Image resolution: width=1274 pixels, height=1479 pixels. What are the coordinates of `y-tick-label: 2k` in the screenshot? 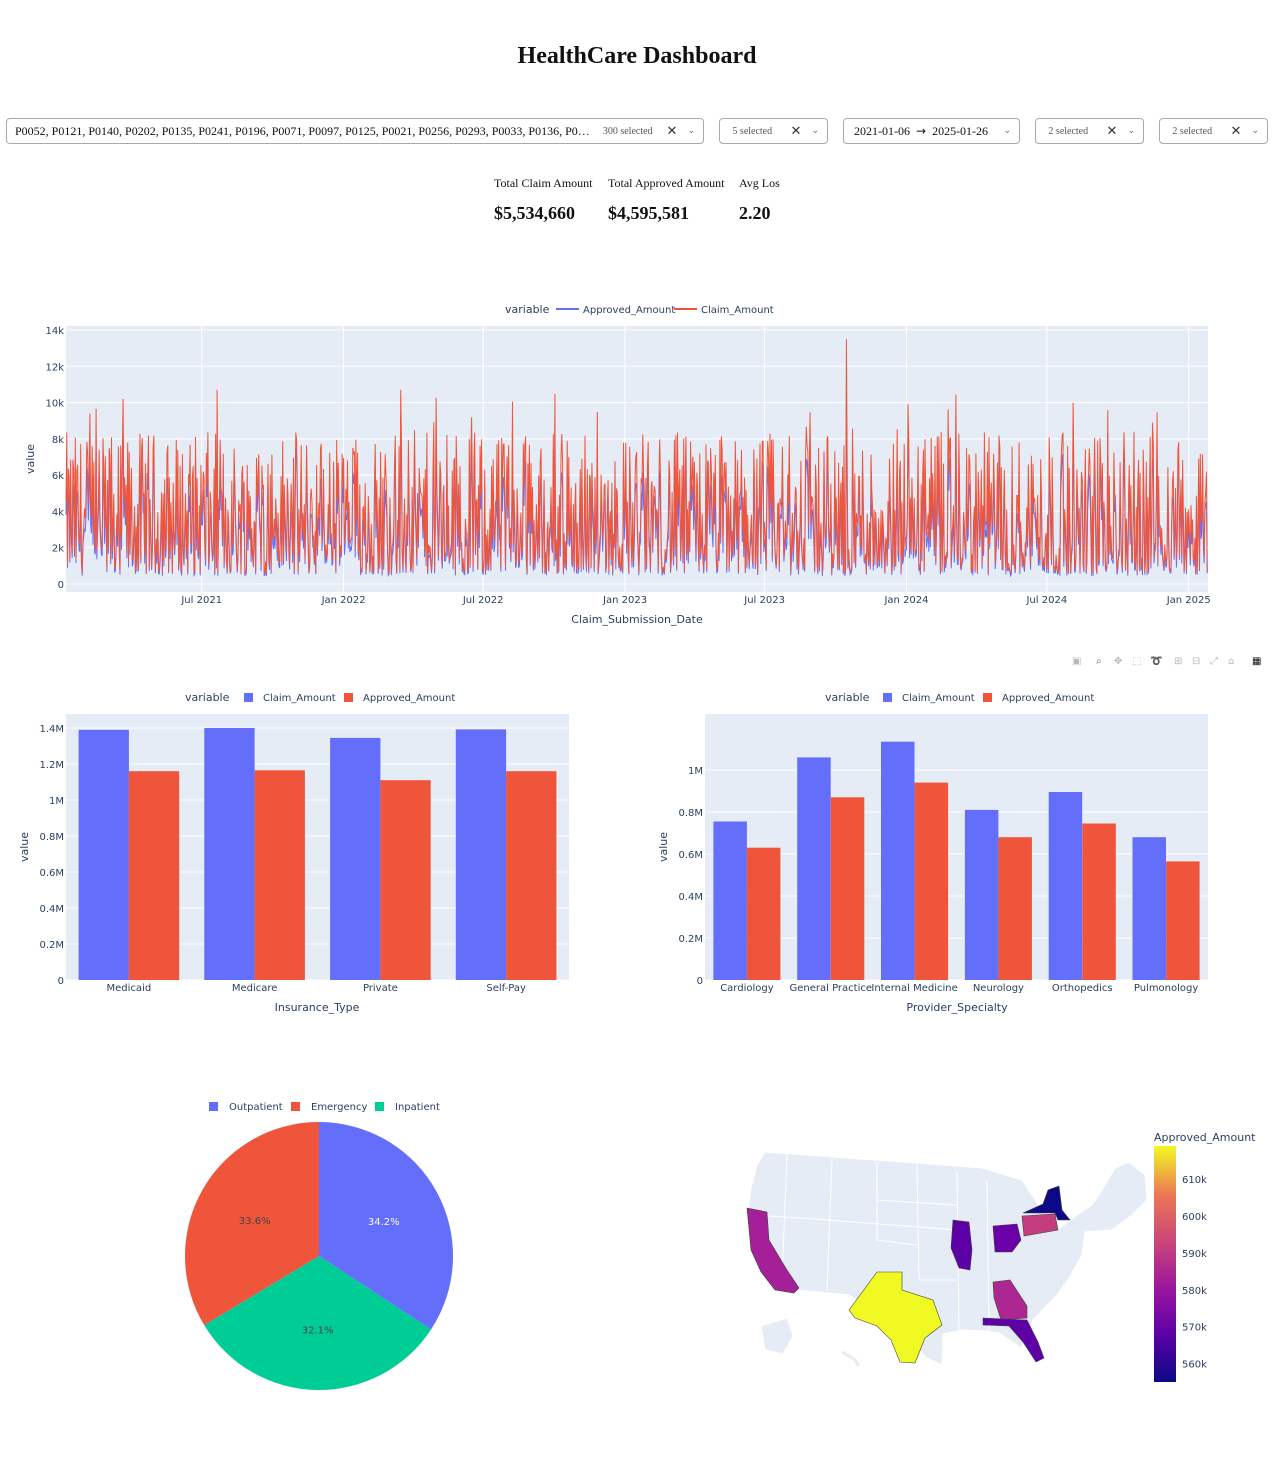 It's located at (58, 549).